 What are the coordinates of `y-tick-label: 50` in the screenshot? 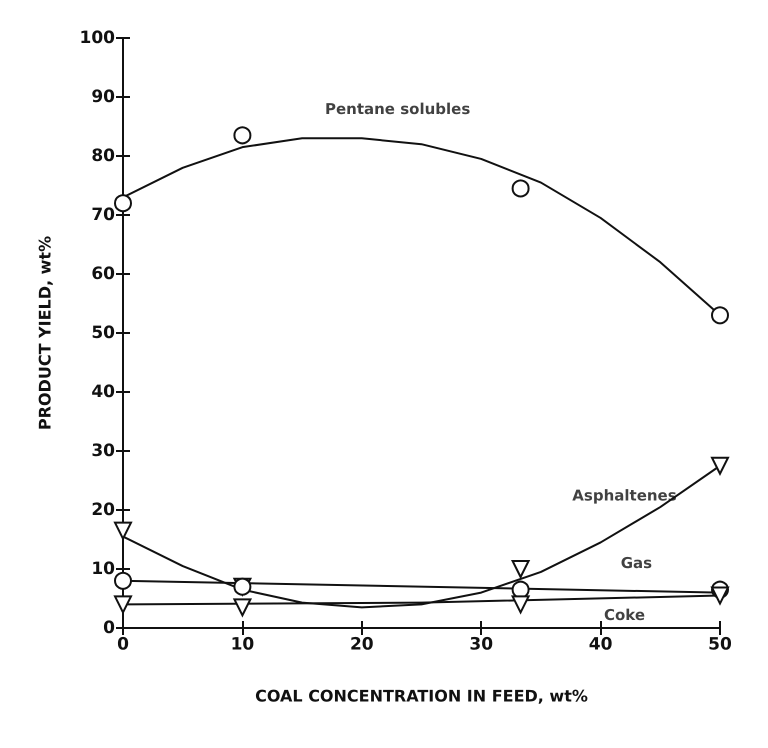 It's located at (103, 333).